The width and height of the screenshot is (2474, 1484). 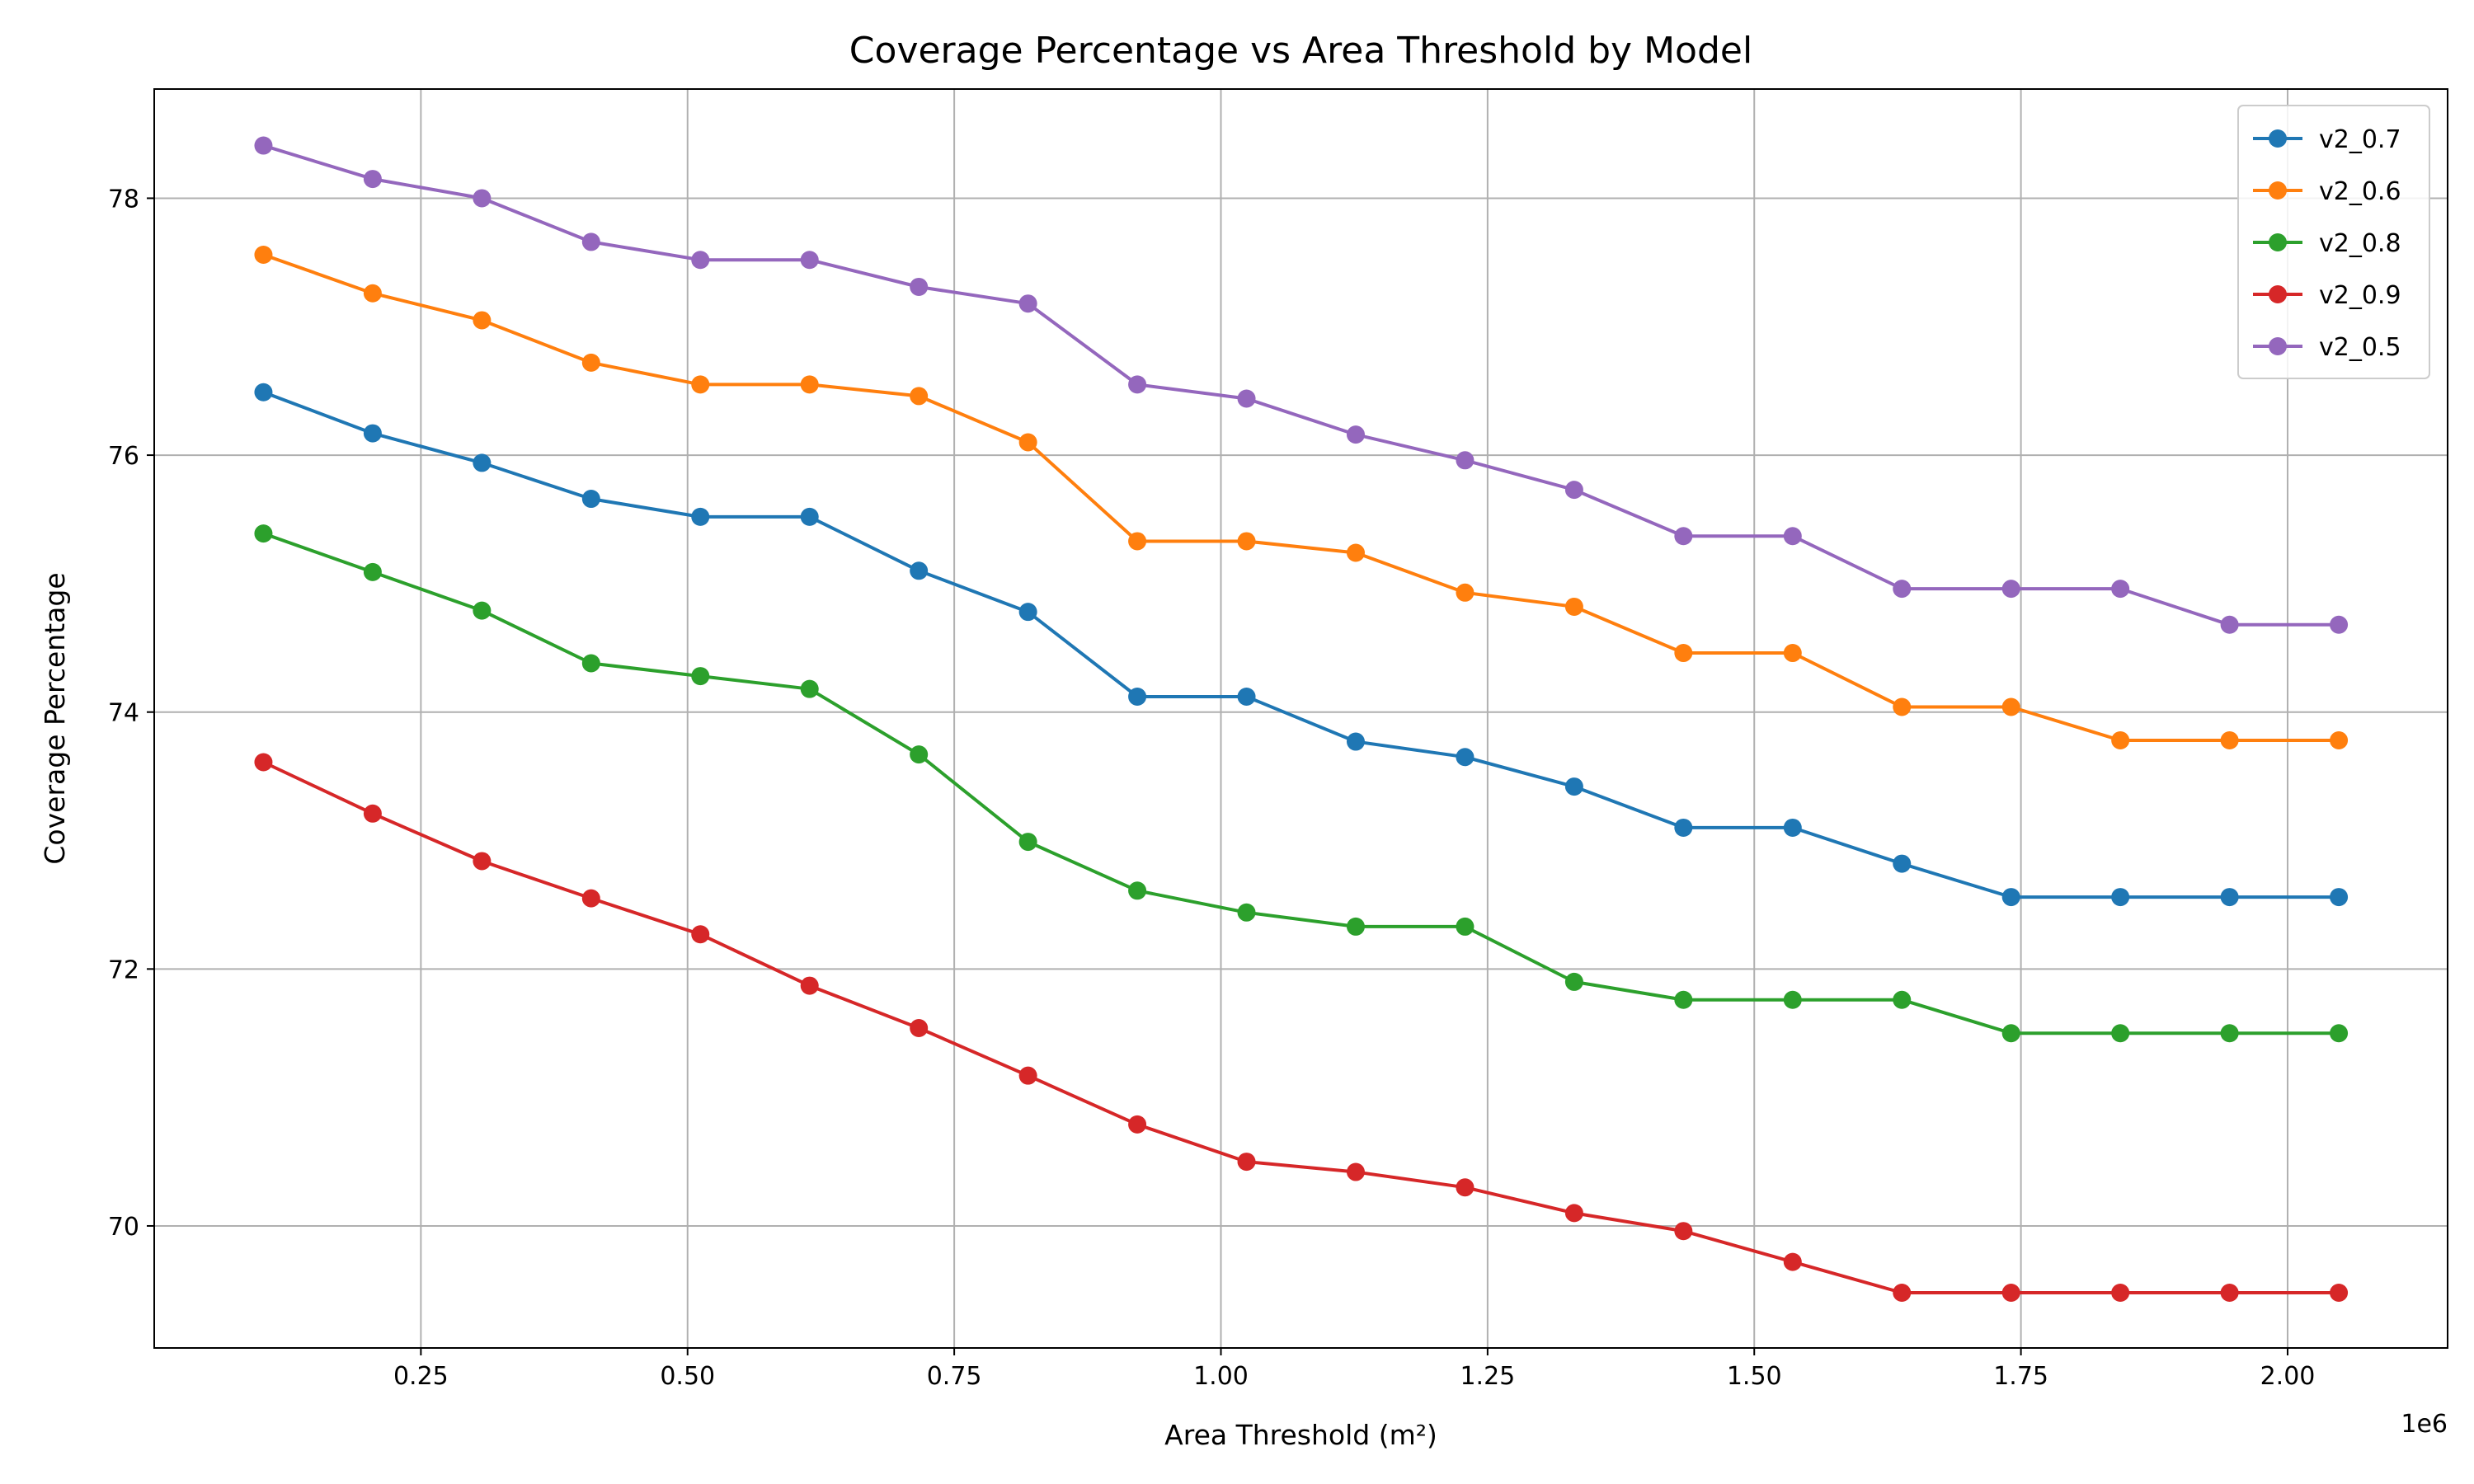 What do you see at coordinates (687, 1376) in the screenshot?
I see `x-tick-label: 0.50` at bounding box center [687, 1376].